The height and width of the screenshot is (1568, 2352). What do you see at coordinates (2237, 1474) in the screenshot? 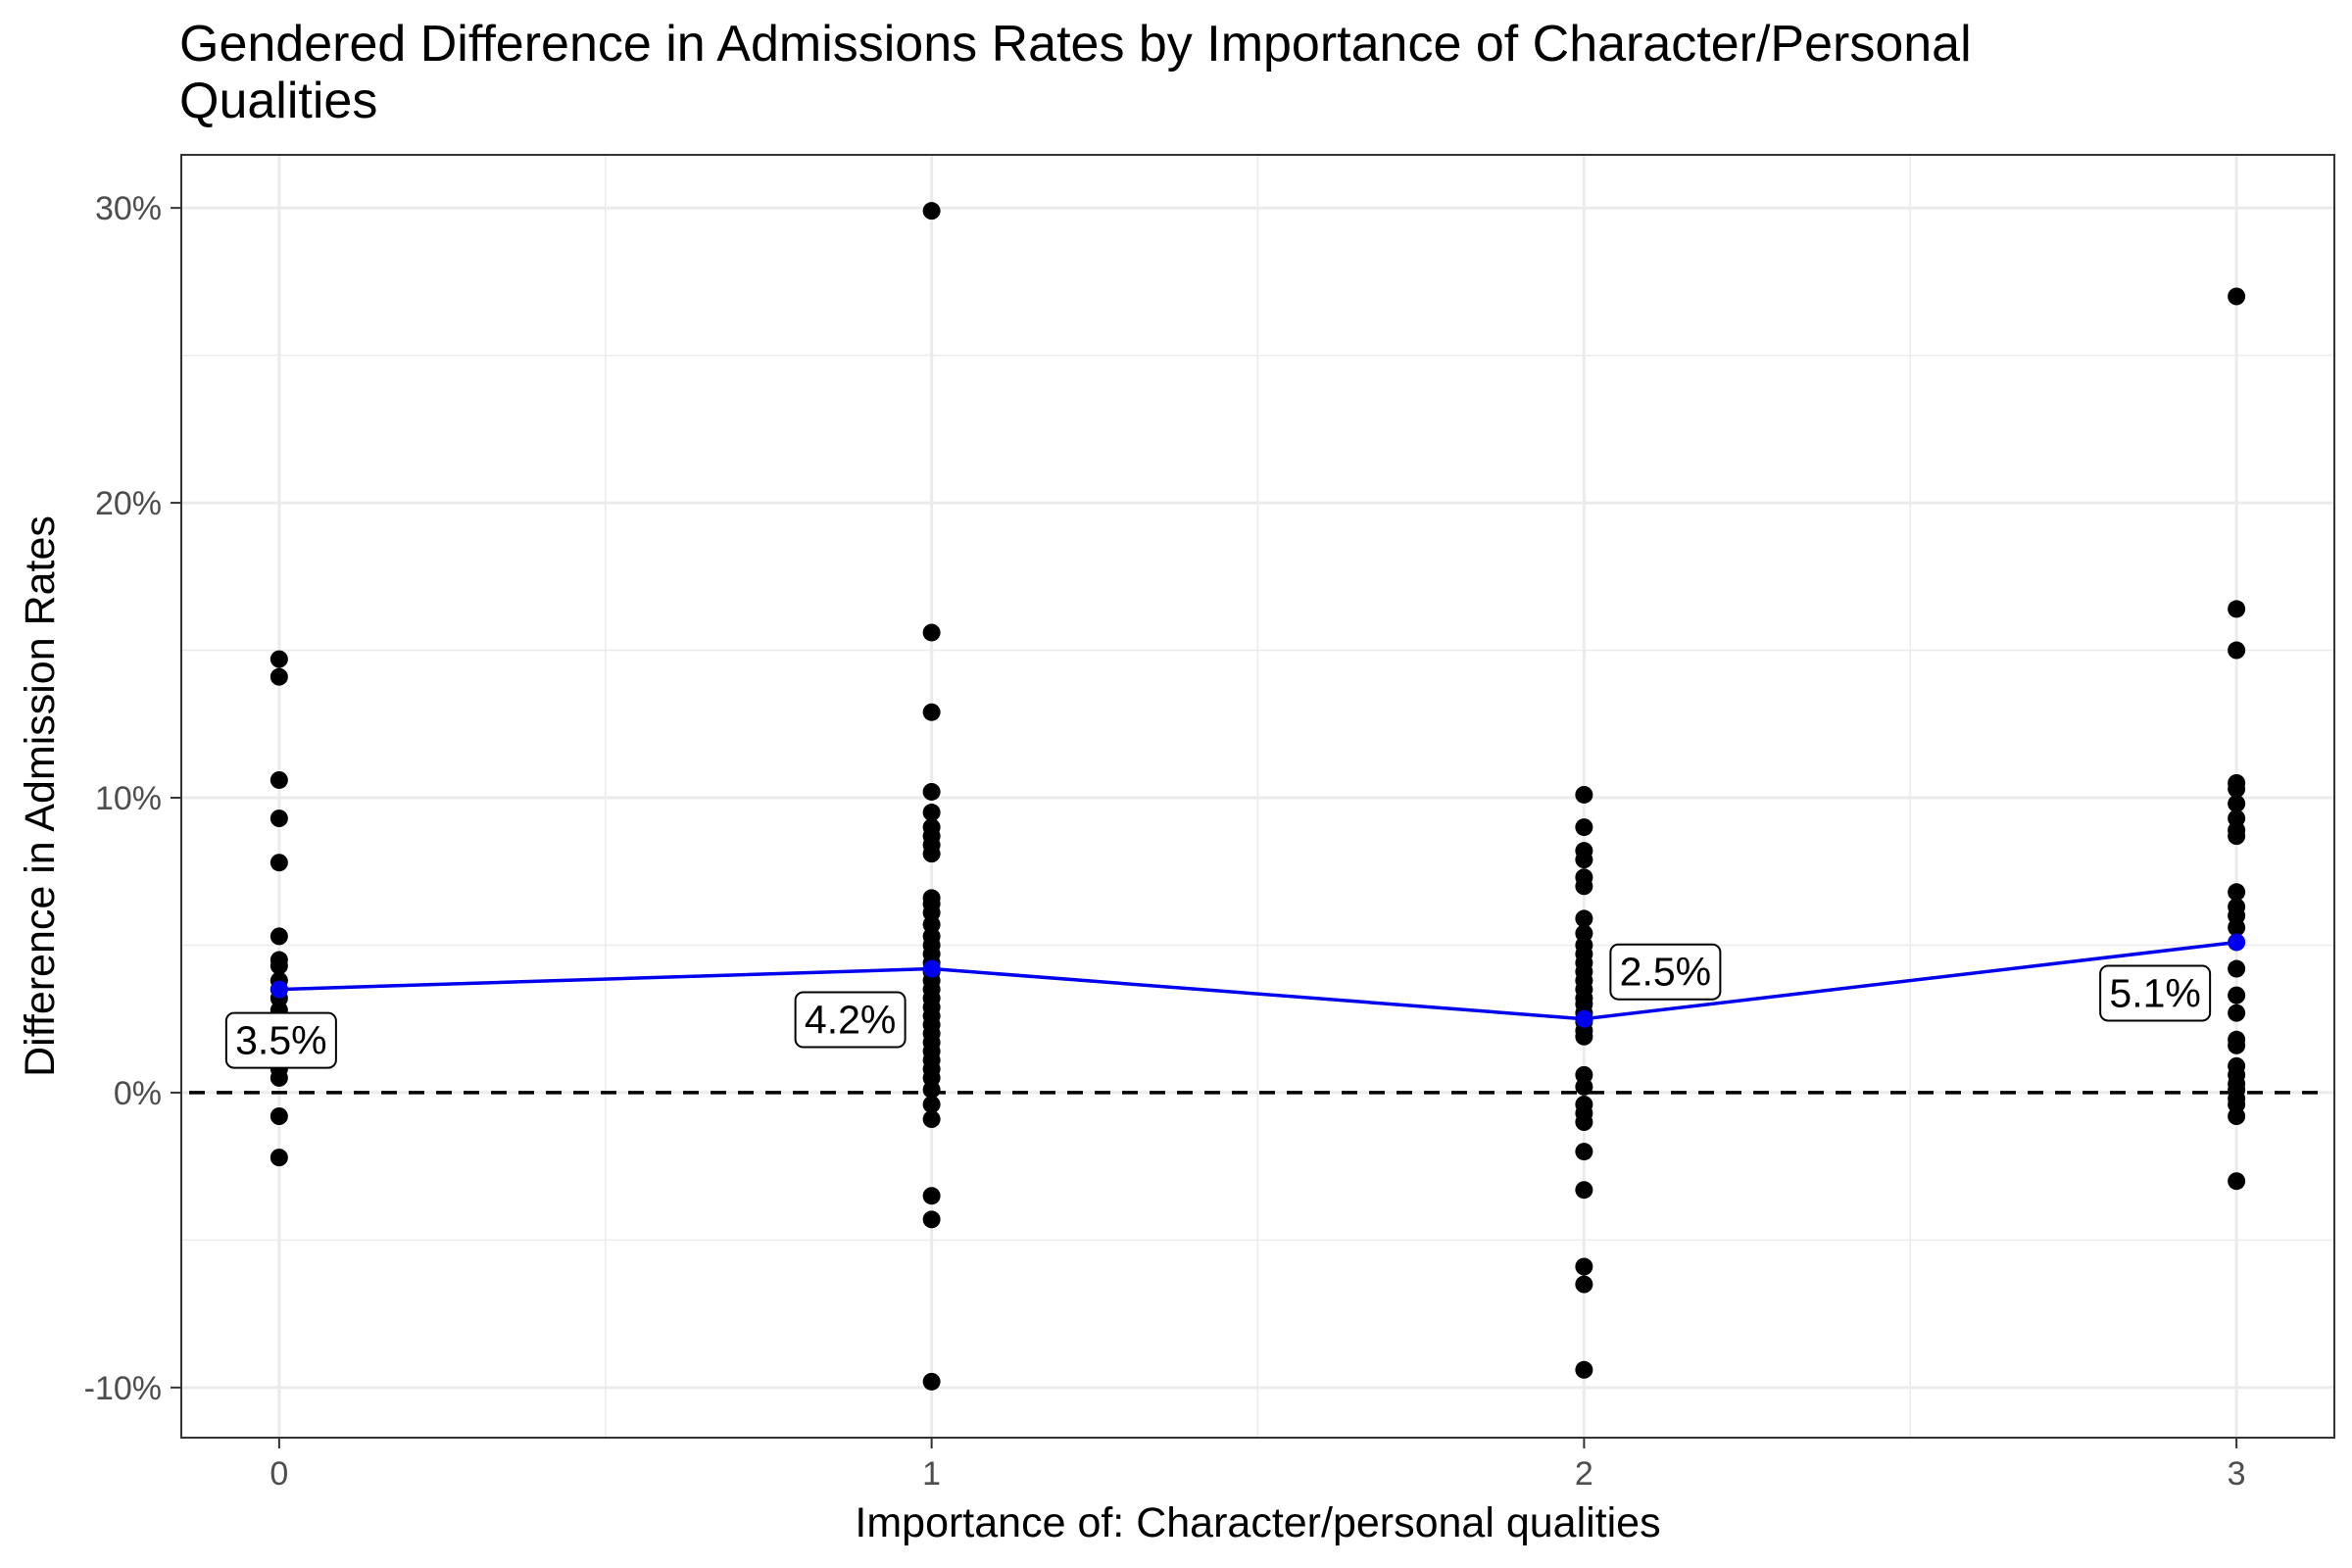
I see `x-tick-label: 3` at bounding box center [2237, 1474].